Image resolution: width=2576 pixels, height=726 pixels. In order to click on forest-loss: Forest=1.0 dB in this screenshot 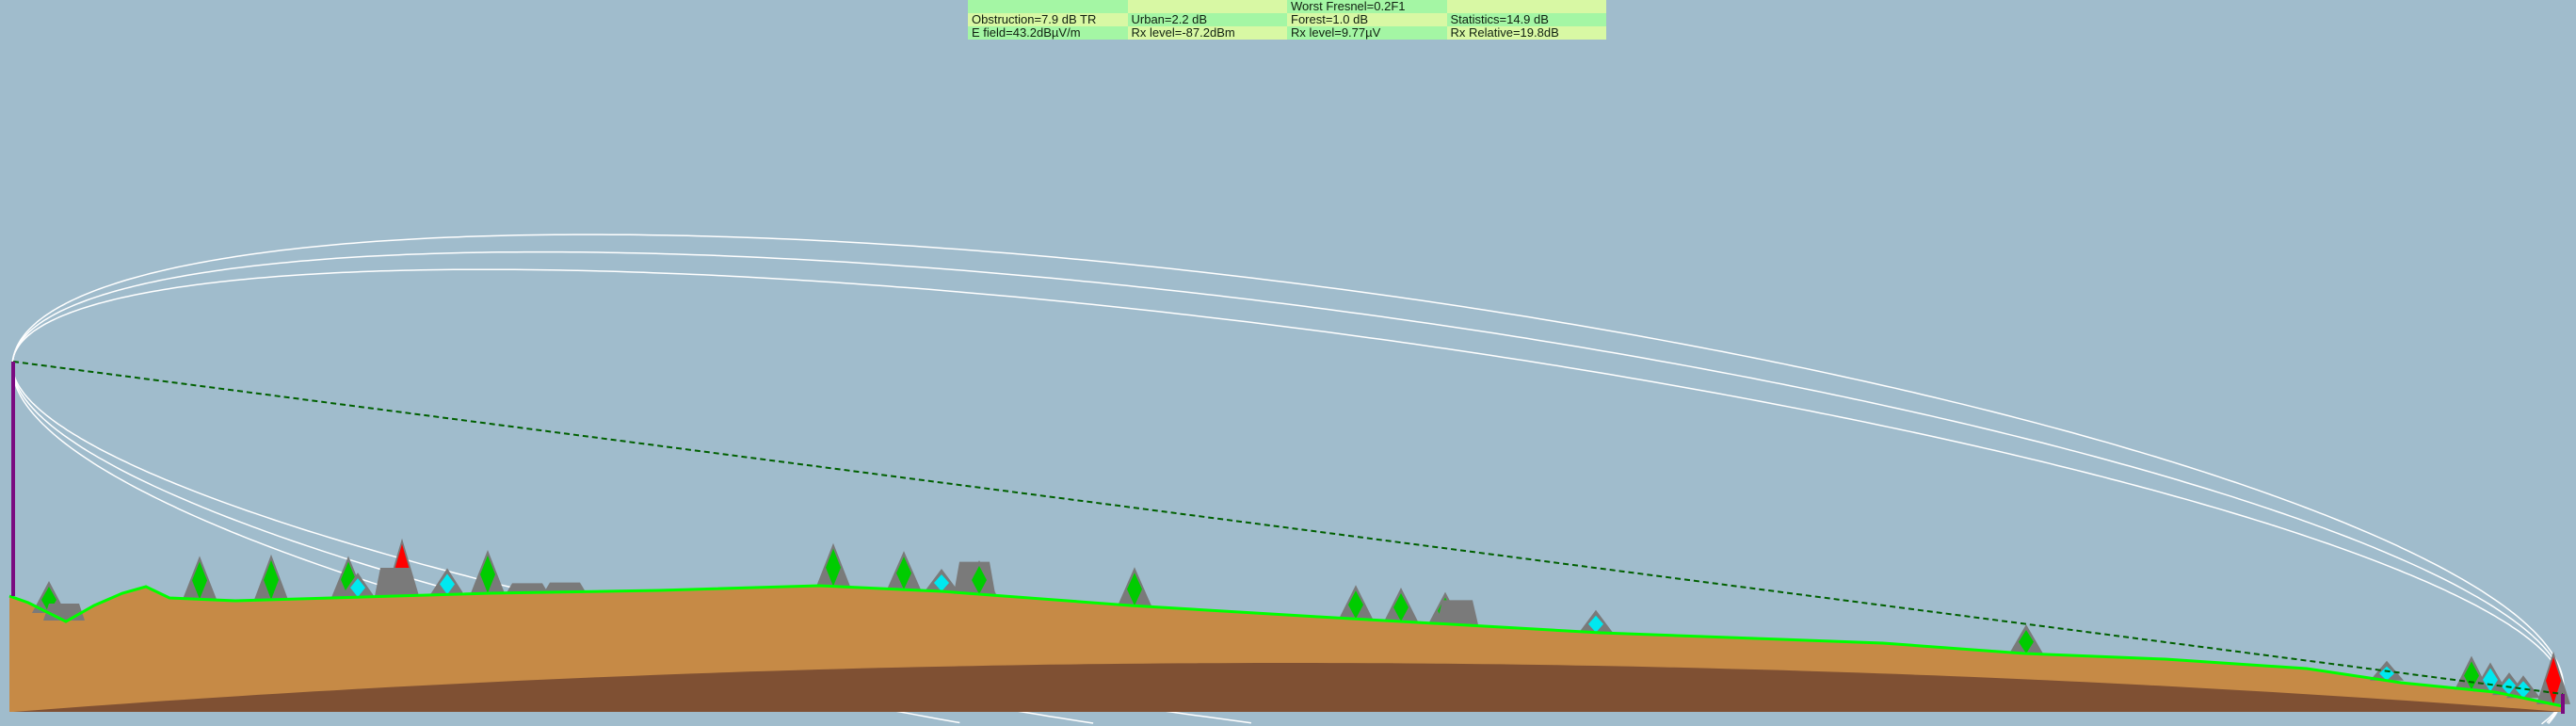, I will do `click(1367, 19)`.